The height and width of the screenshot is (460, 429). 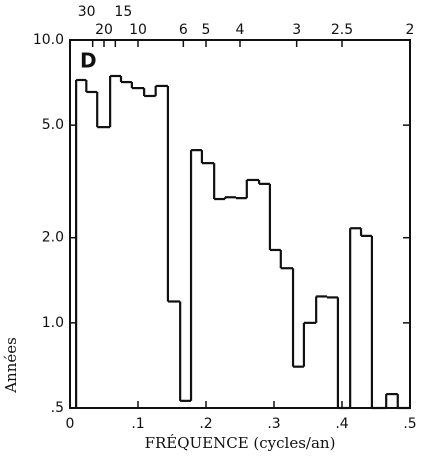 What do you see at coordinates (273, 424) in the screenshot?
I see `x-tick-label: .3` at bounding box center [273, 424].